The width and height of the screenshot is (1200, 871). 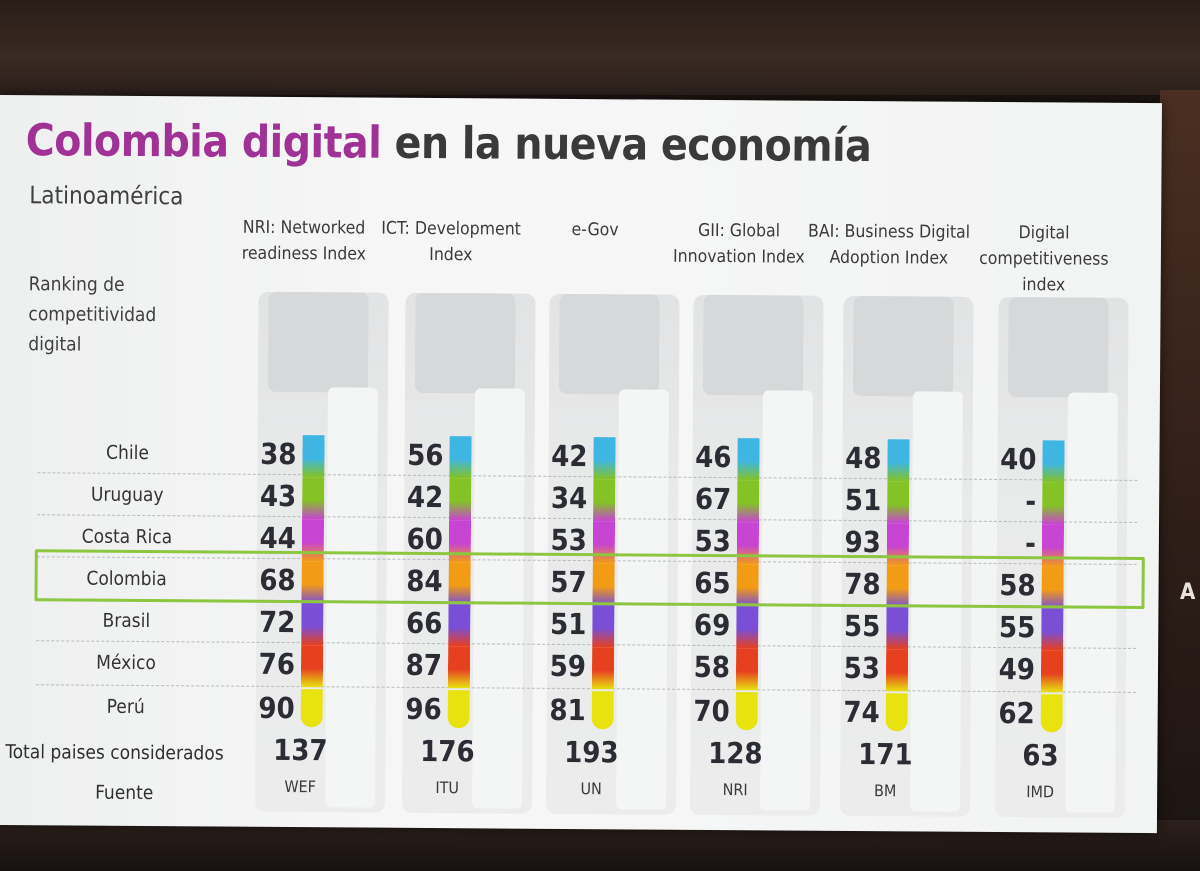 What do you see at coordinates (114, 753) in the screenshot?
I see `total-countries-label: Total paises considerados` at bounding box center [114, 753].